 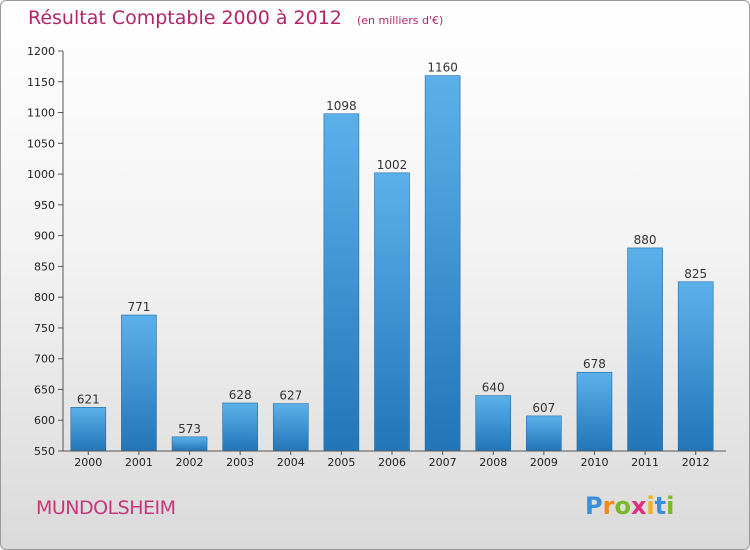 I want to click on bar-2004, so click(x=290, y=427).